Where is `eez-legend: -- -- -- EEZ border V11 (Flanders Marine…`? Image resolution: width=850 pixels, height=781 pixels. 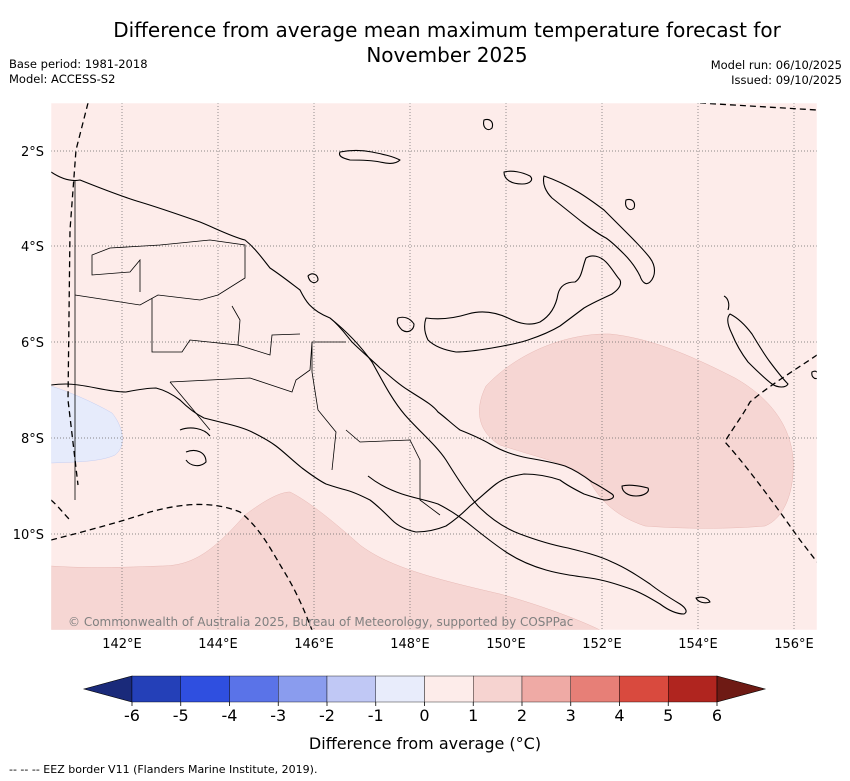
eez-legend: -- -- -- EEZ border V11 (Flanders Marine… is located at coordinates (163, 769).